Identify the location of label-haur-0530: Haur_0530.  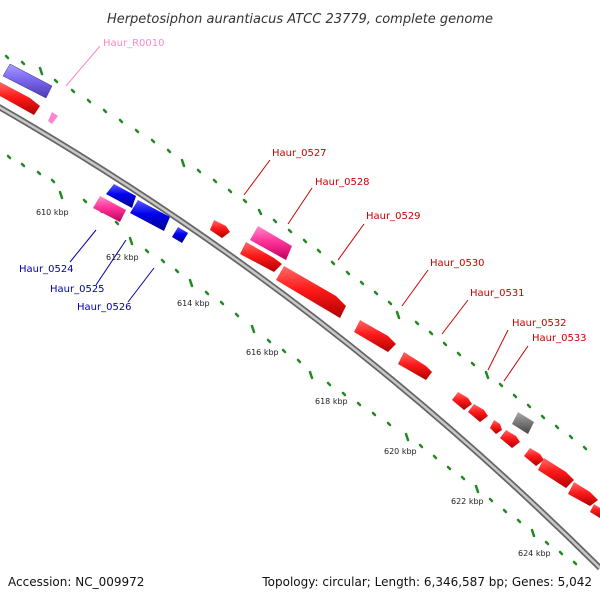
(457, 263).